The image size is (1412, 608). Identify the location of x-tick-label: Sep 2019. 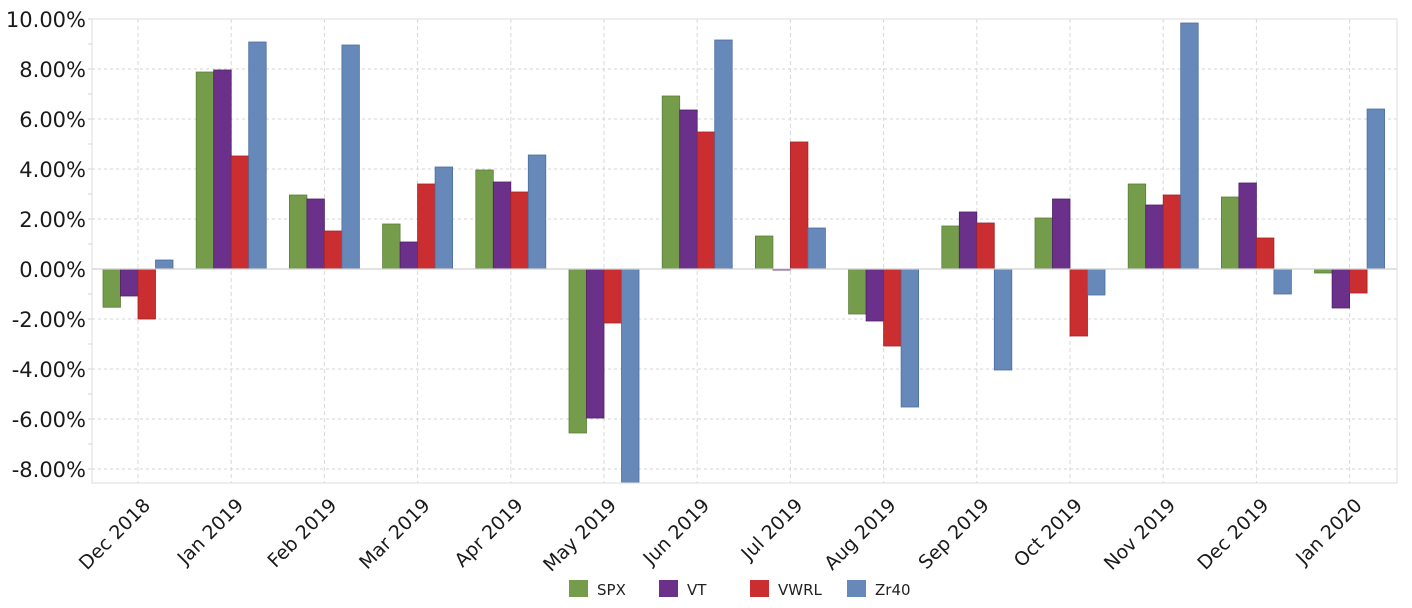
(953, 533).